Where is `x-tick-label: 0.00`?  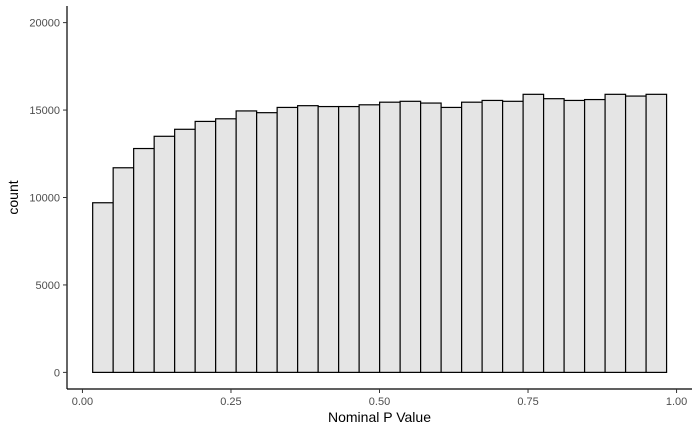 x-tick-label: 0.00 is located at coordinates (82, 402).